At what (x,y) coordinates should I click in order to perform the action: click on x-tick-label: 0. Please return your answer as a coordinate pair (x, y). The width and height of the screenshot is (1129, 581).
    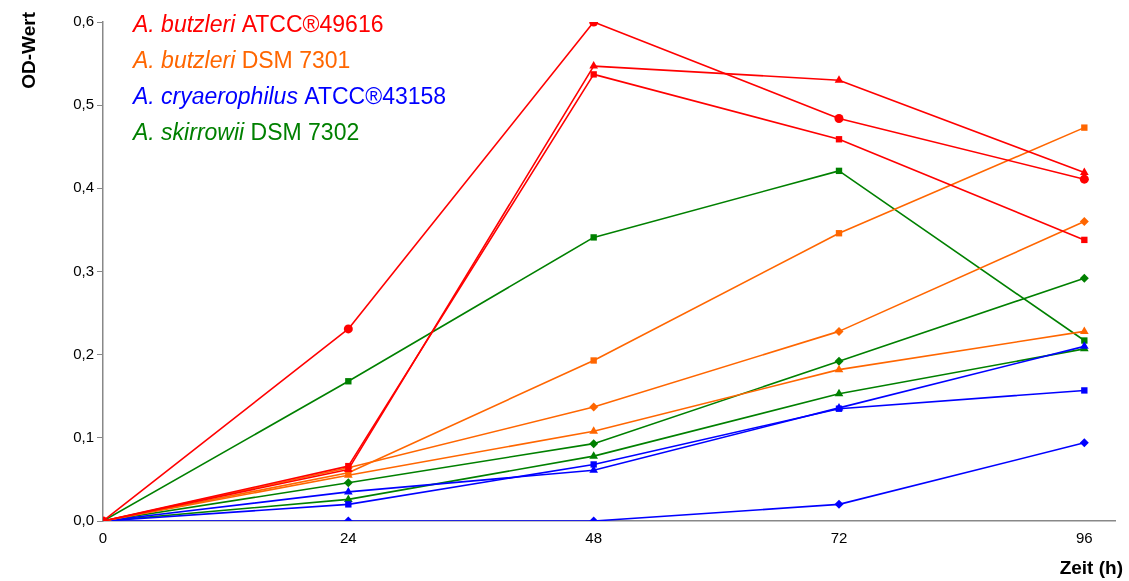
    Looking at the image, I should click on (103, 538).